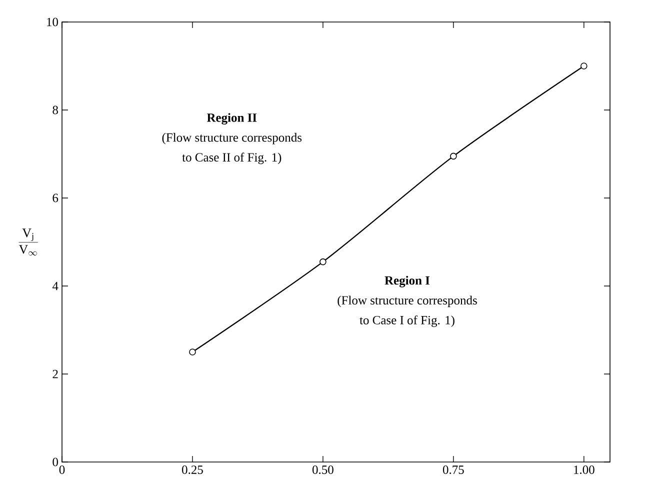  I want to click on annotation: Region I, so click(407, 282).